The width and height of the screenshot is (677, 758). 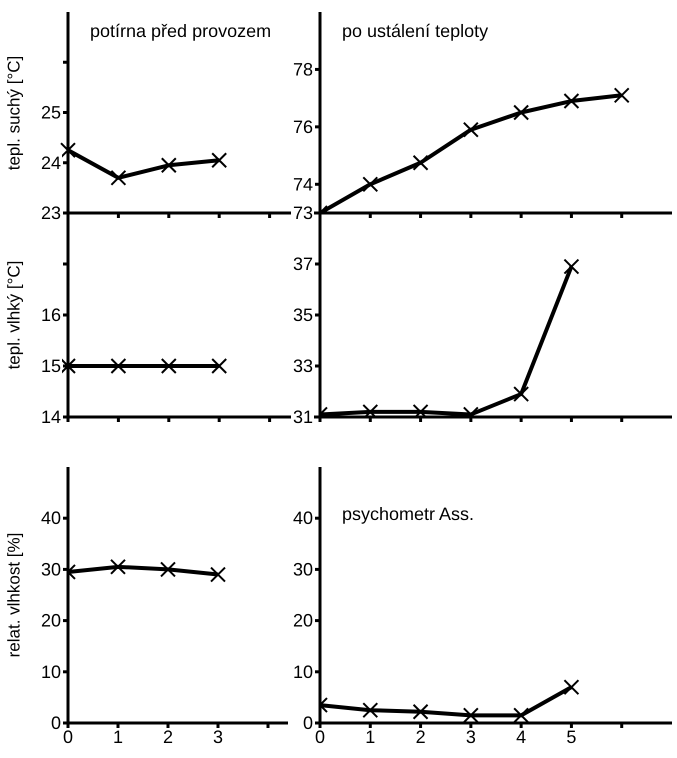 What do you see at coordinates (50, 162) in the screenshot?
I see `y-tick-label: 24` at bounding box center [50, 162].